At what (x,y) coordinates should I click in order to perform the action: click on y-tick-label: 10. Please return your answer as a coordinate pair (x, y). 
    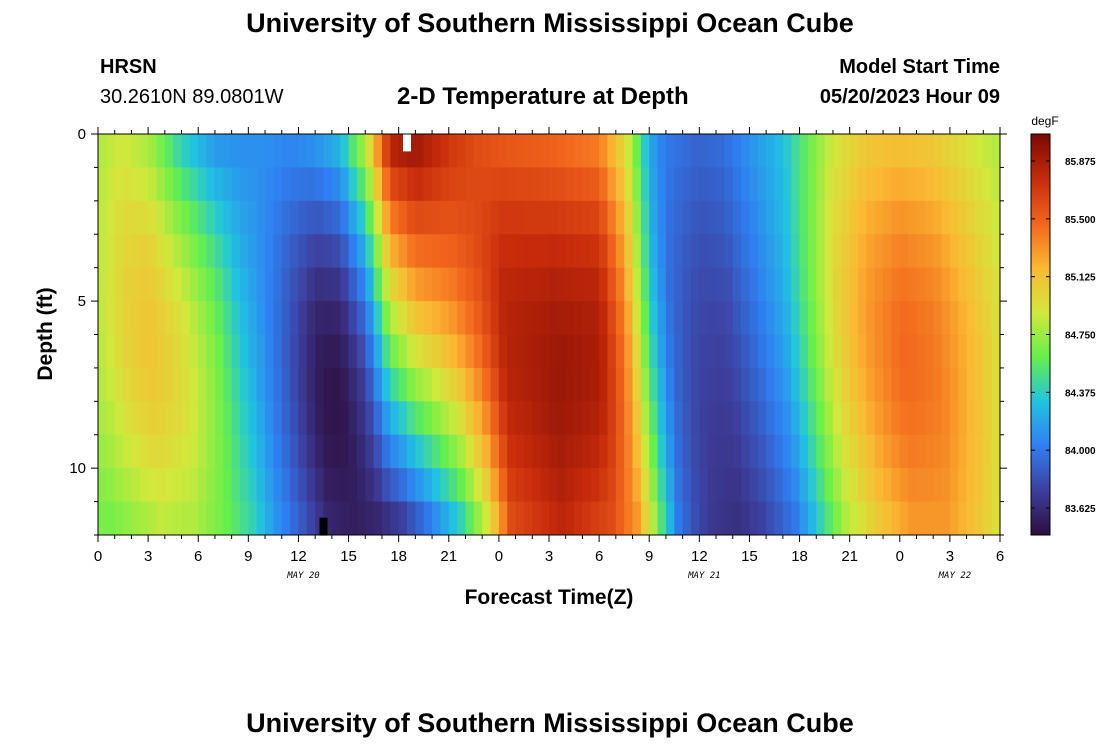
    Looking at the image, I should click on (77, 468).